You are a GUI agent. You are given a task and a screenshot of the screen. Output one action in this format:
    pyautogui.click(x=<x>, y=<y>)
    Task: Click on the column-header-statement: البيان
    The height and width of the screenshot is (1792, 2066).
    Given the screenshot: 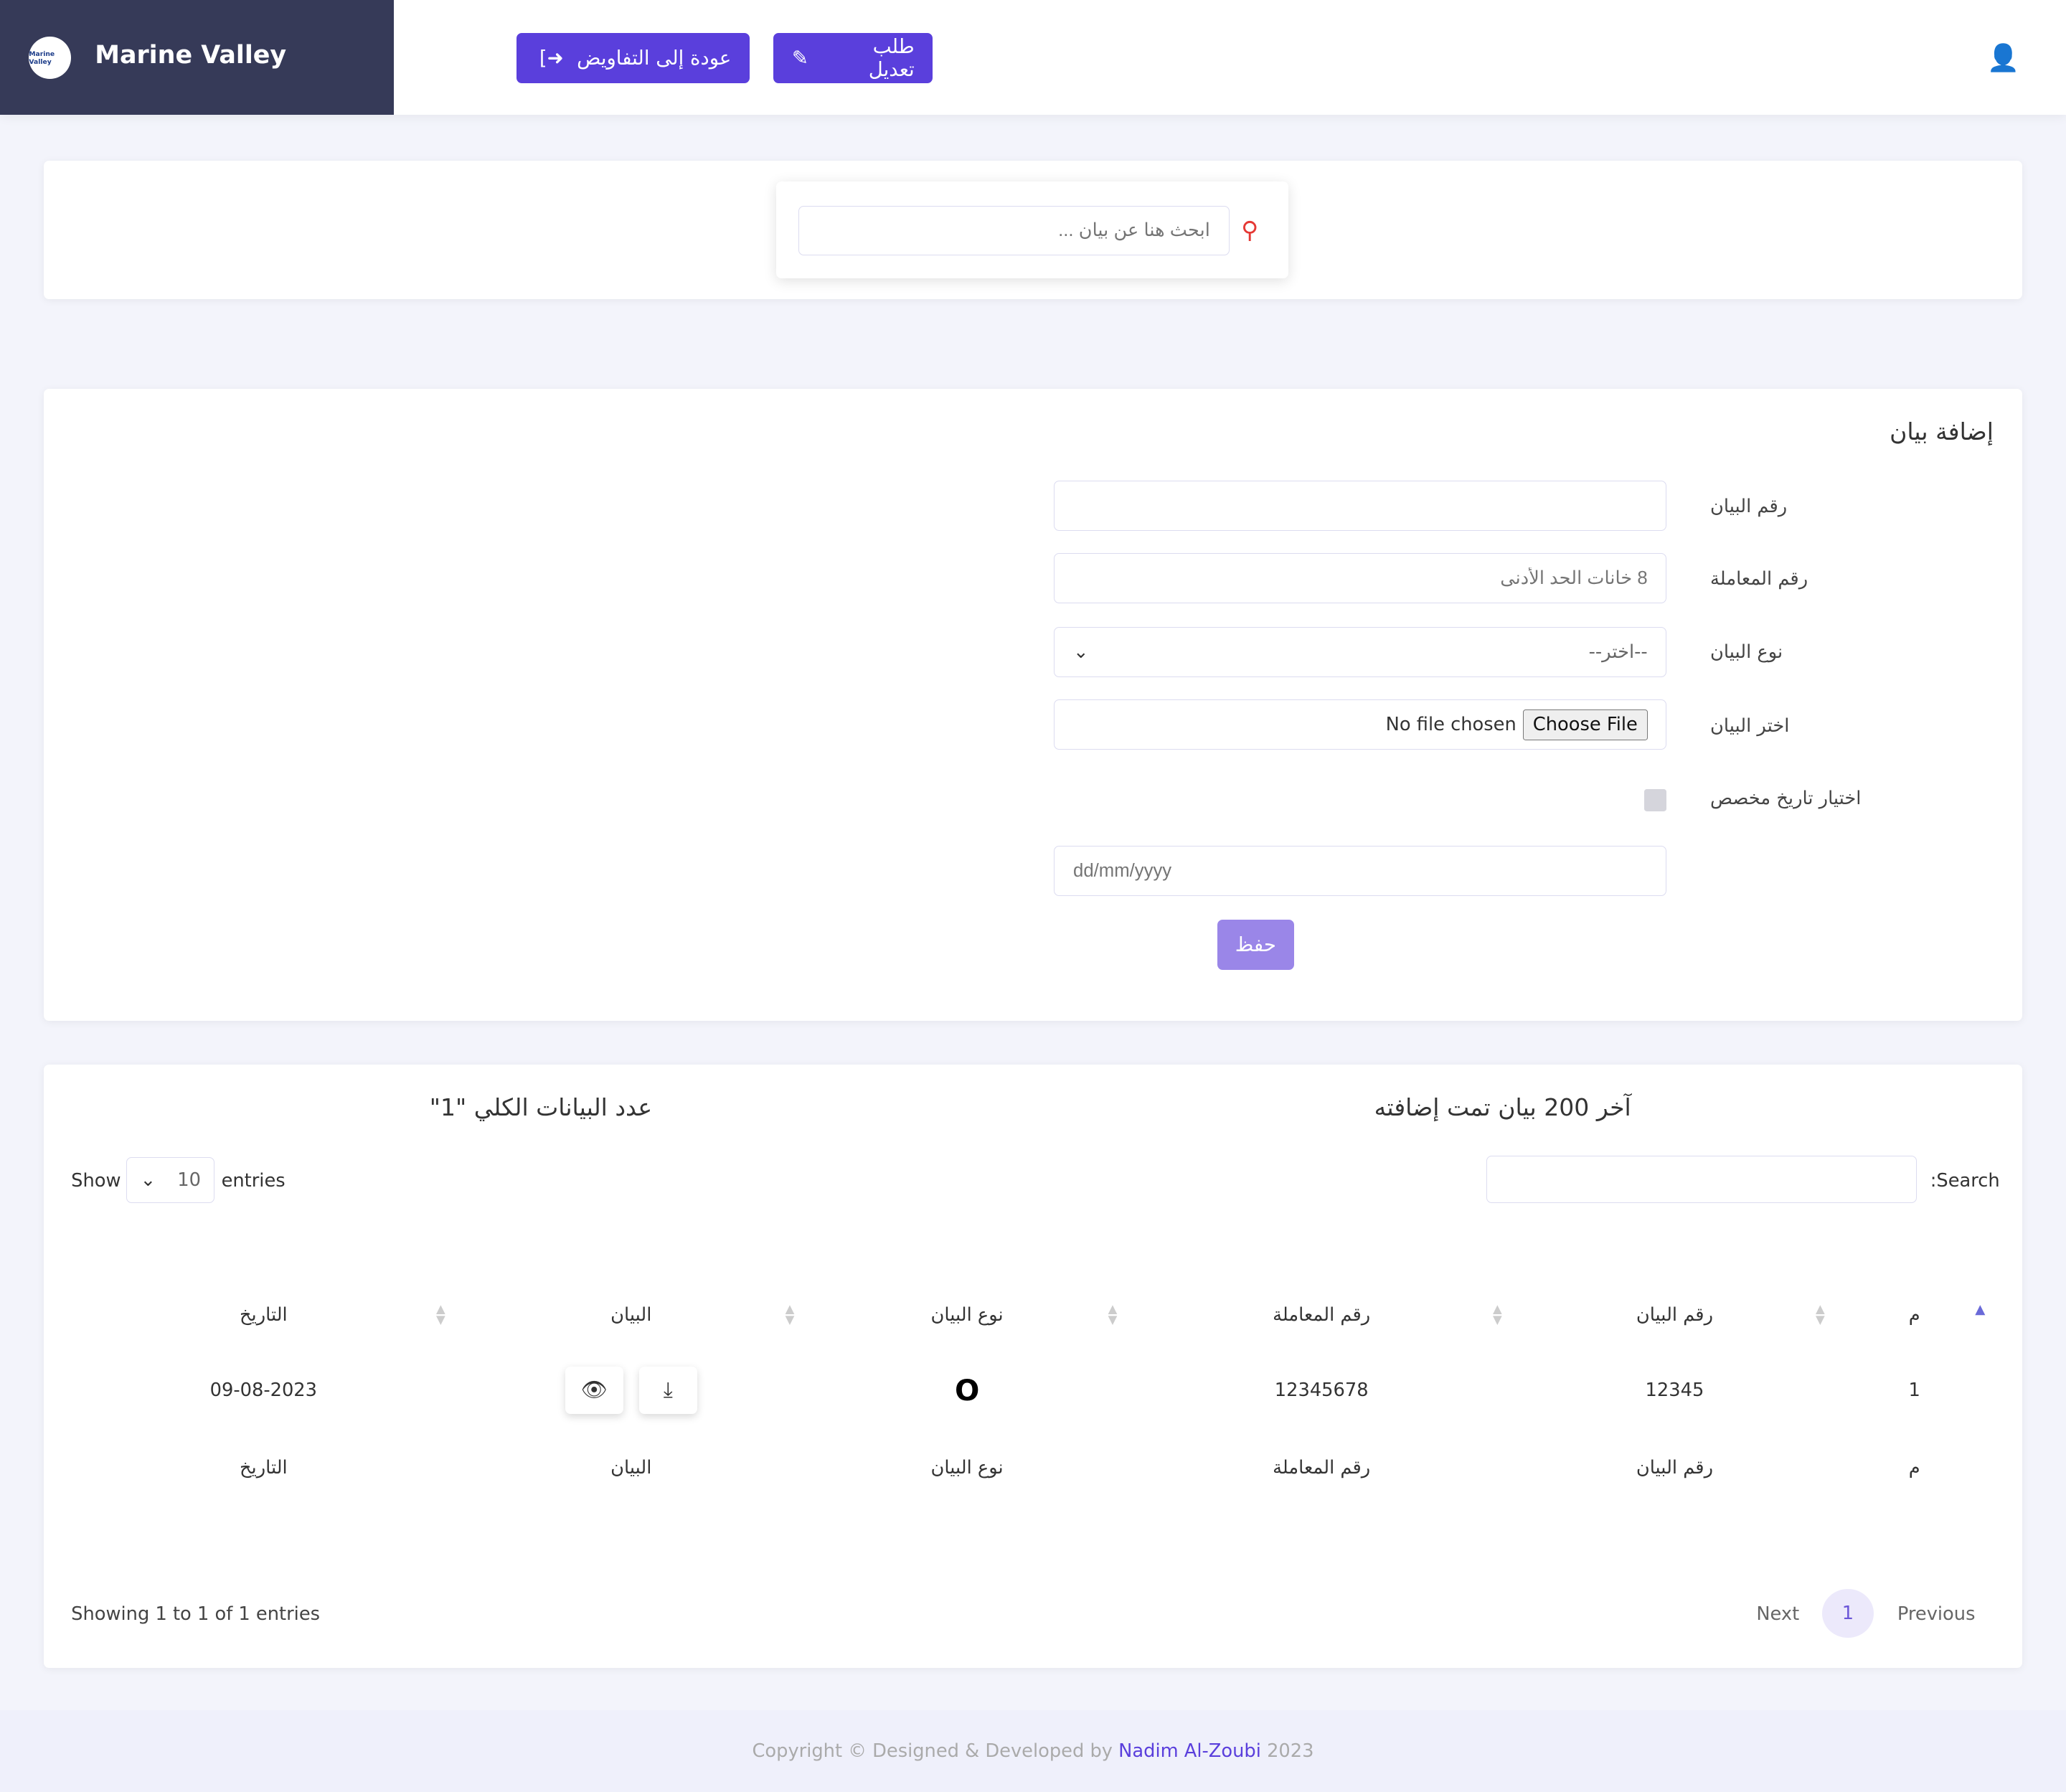 What is the action you would take?
    pyautogui.click(x=631, y=1315)
    